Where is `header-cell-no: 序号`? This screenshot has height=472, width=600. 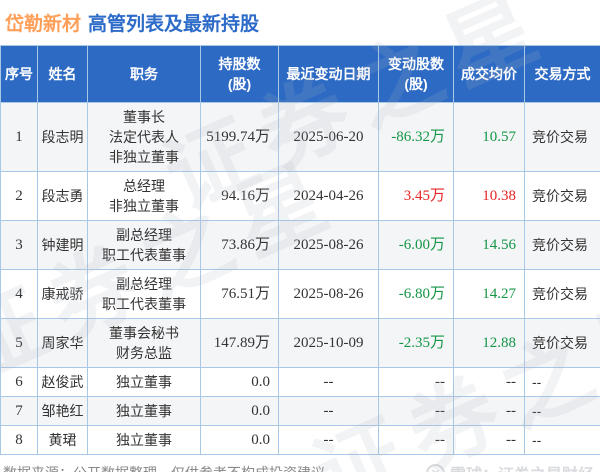
header-cell-no: 序号 is located at coordinates (19, 74).